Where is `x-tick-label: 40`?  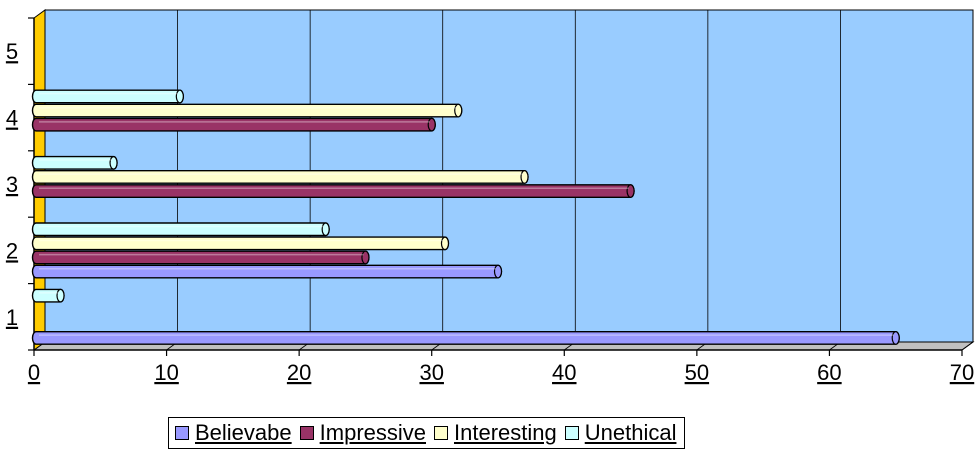 x-tick-label: 40 is located at coordinates (564, 372).